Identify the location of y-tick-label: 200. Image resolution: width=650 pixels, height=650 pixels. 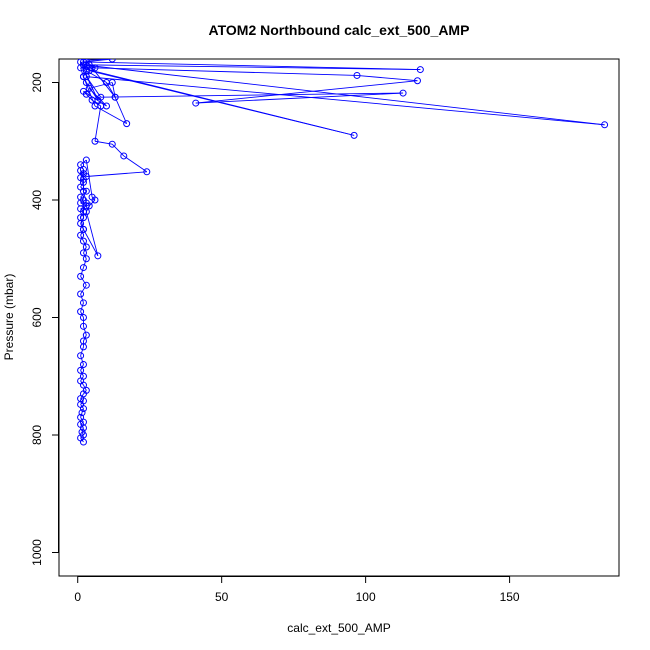
(37, 82).